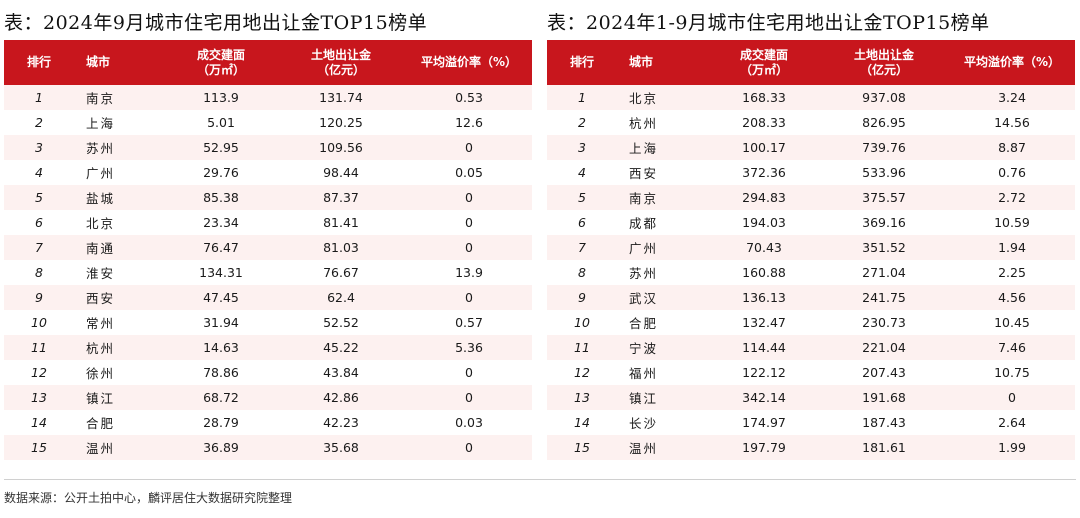 The image size is (1080, 518). I want to click on premium-cell: 0.57, so click(469, 322).